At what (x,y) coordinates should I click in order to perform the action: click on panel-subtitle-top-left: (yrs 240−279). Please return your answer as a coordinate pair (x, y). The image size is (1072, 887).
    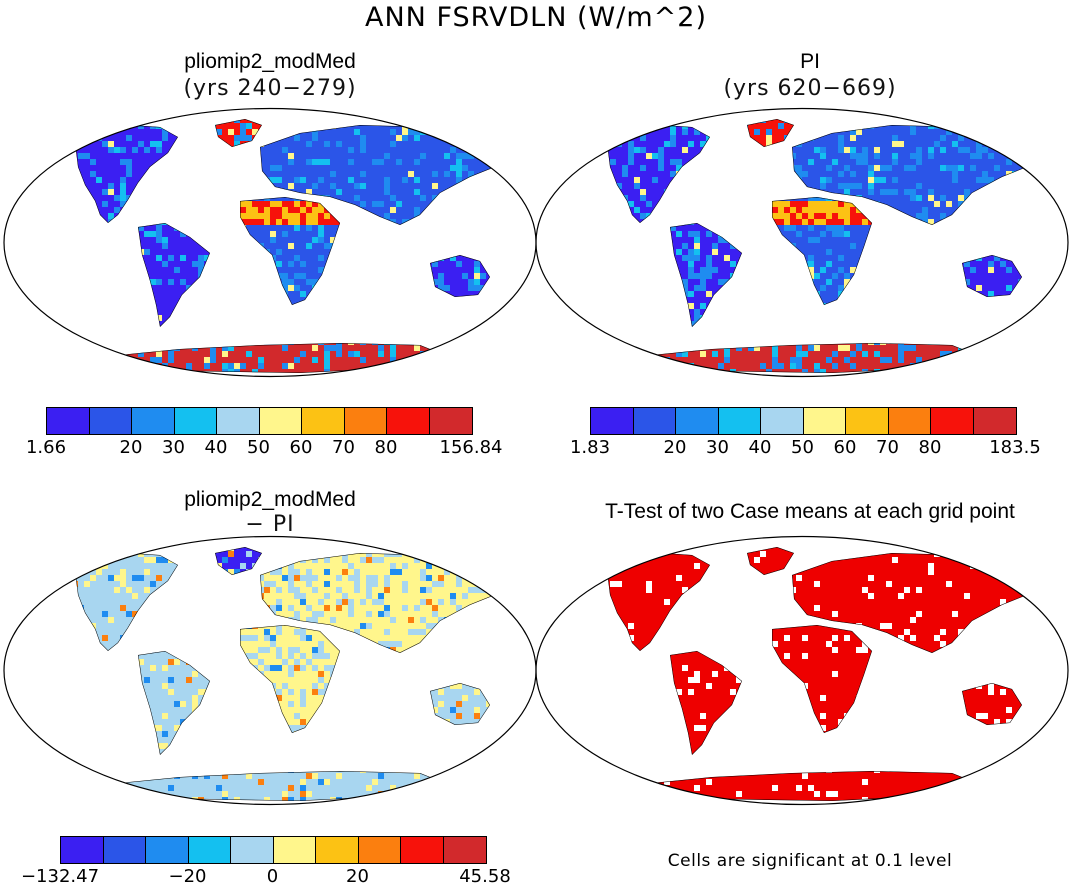
    Looking at the image, I should click on (270, 88).